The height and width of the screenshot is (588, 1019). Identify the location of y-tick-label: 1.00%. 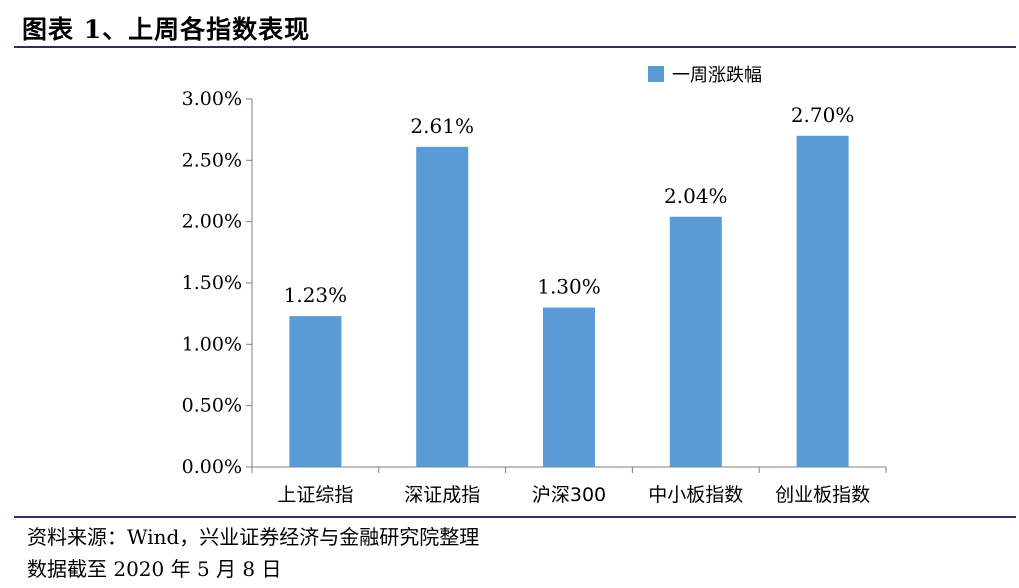
(212, 344).